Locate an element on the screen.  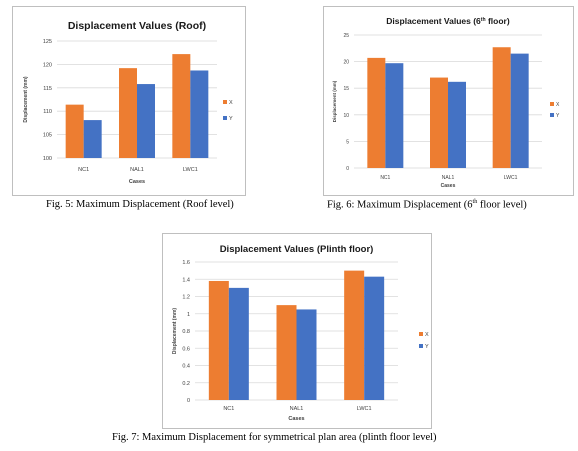
y-tick-label: 1.6 is located at coordinates (186, 263).